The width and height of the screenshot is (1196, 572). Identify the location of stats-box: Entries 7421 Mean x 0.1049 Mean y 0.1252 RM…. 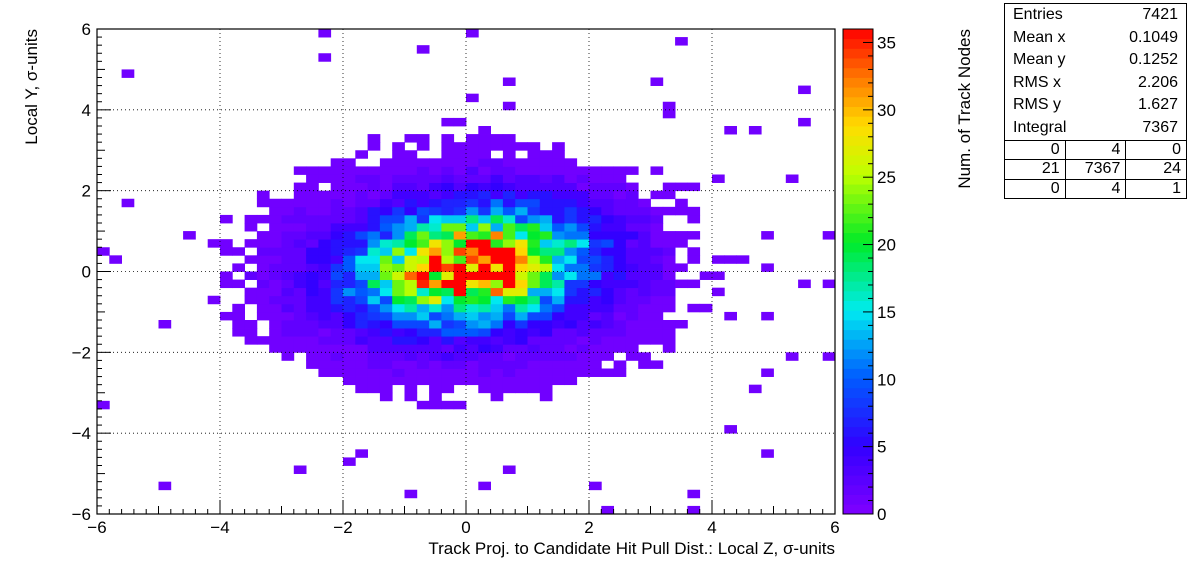
(1095, 101).